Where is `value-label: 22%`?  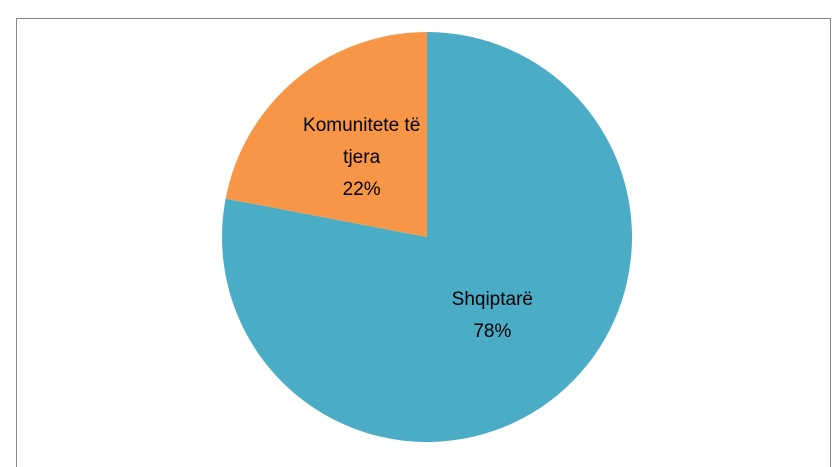 value-label: 22% is located at coordinates (361, 190).